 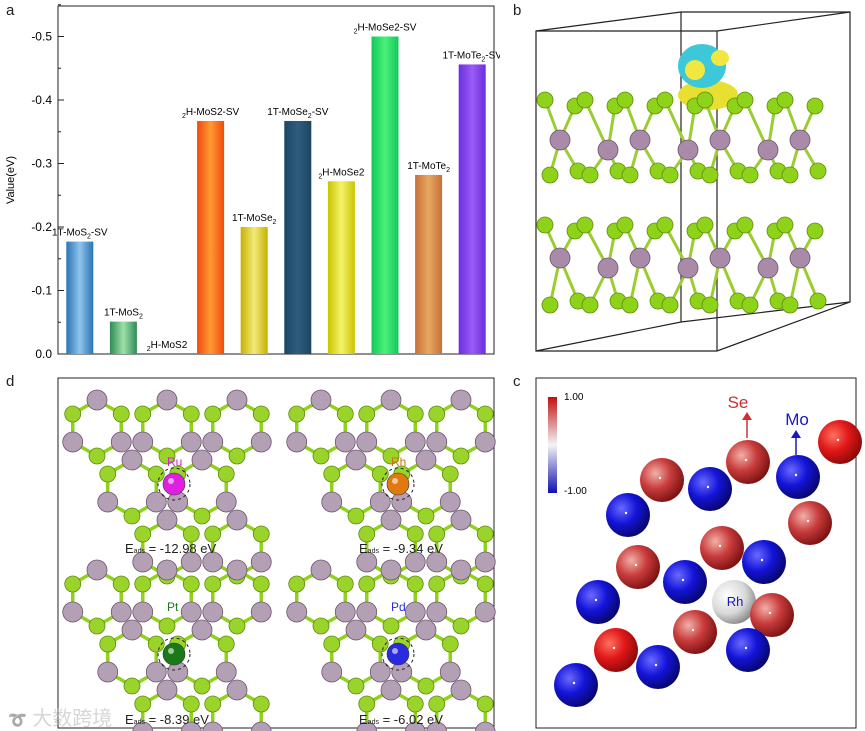 I want to click on bar-label: 1T-MoS2-SV, so click(x=80, y=234).